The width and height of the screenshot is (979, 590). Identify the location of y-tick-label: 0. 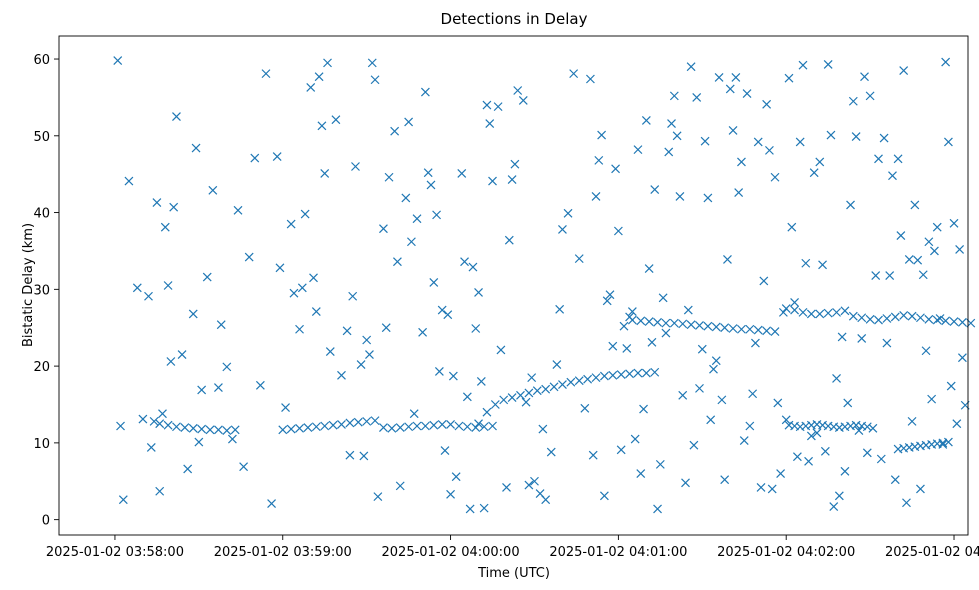
(46, 521).